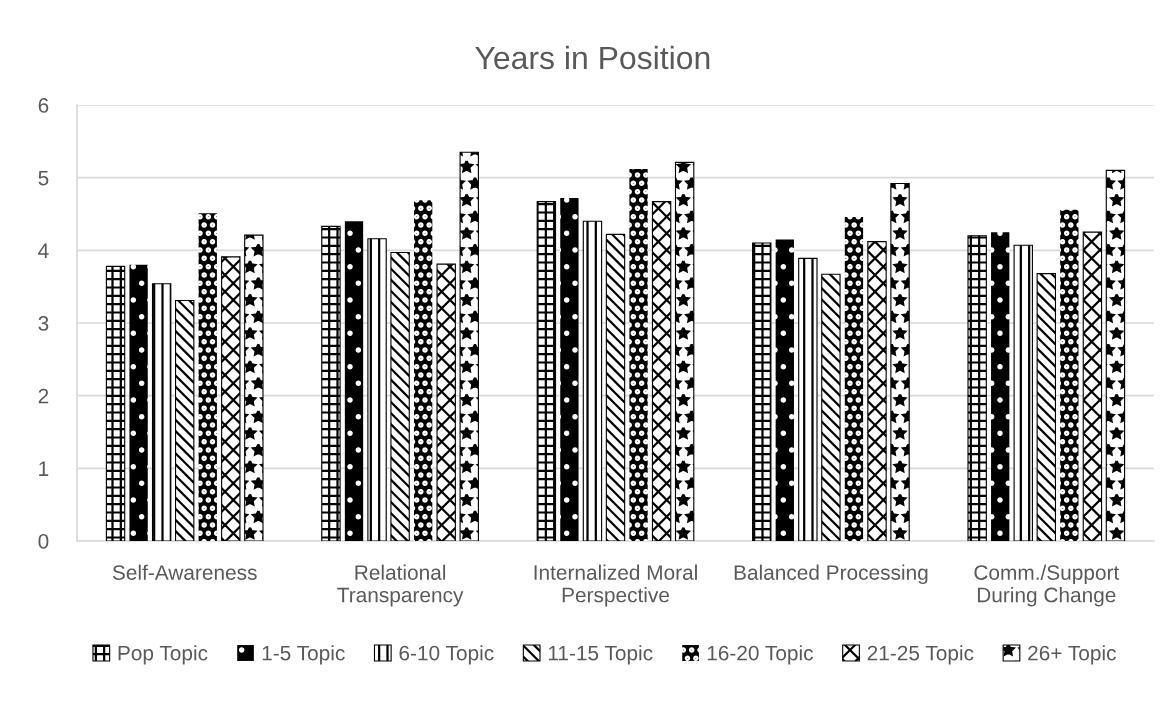 Image resolution: width=1169 pixels, height=711 pixels. Describe the element at coordinates (600, 655) in the screenshot. I see `legend-label: 11-15 Topic` at that location.